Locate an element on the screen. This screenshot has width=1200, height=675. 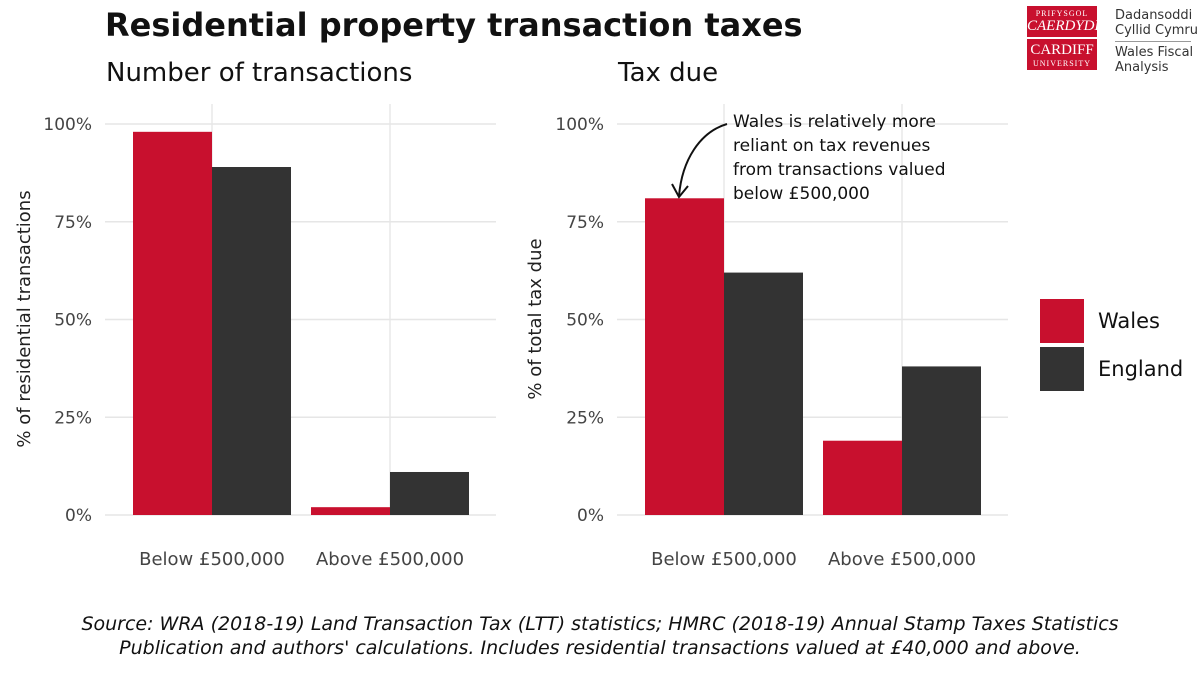
legend-swatch-wales is located at coordinates (1062, 321).